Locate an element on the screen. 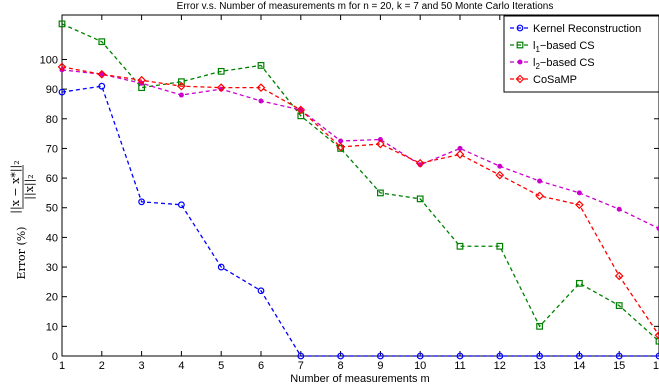 The image size is (659, 390). x-axis-label: Number of measurements m is located at coordinates (359, 379).